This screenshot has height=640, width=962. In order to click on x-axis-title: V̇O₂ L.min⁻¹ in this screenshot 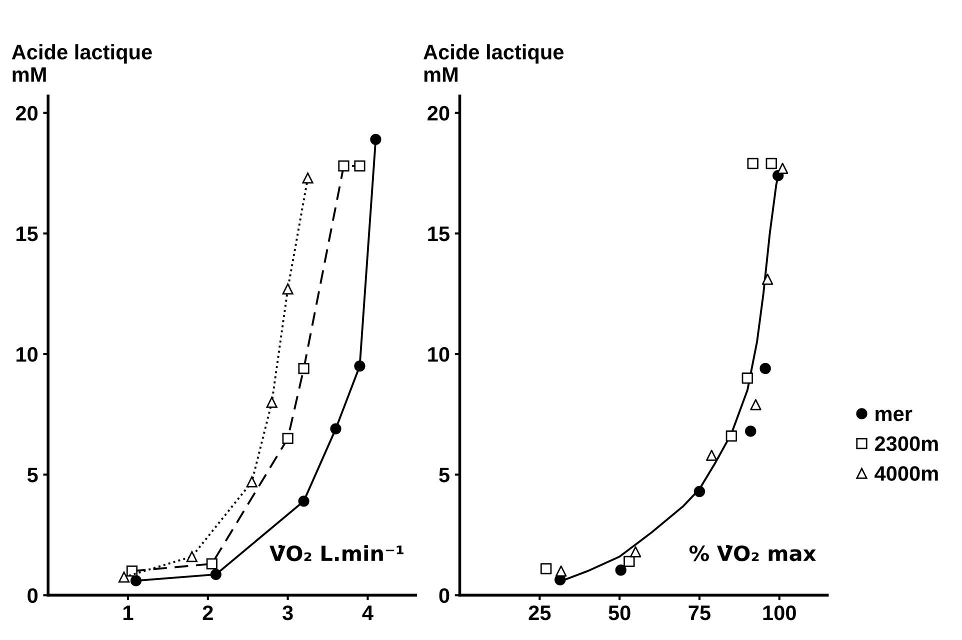, I will do `click(337, 553)`.